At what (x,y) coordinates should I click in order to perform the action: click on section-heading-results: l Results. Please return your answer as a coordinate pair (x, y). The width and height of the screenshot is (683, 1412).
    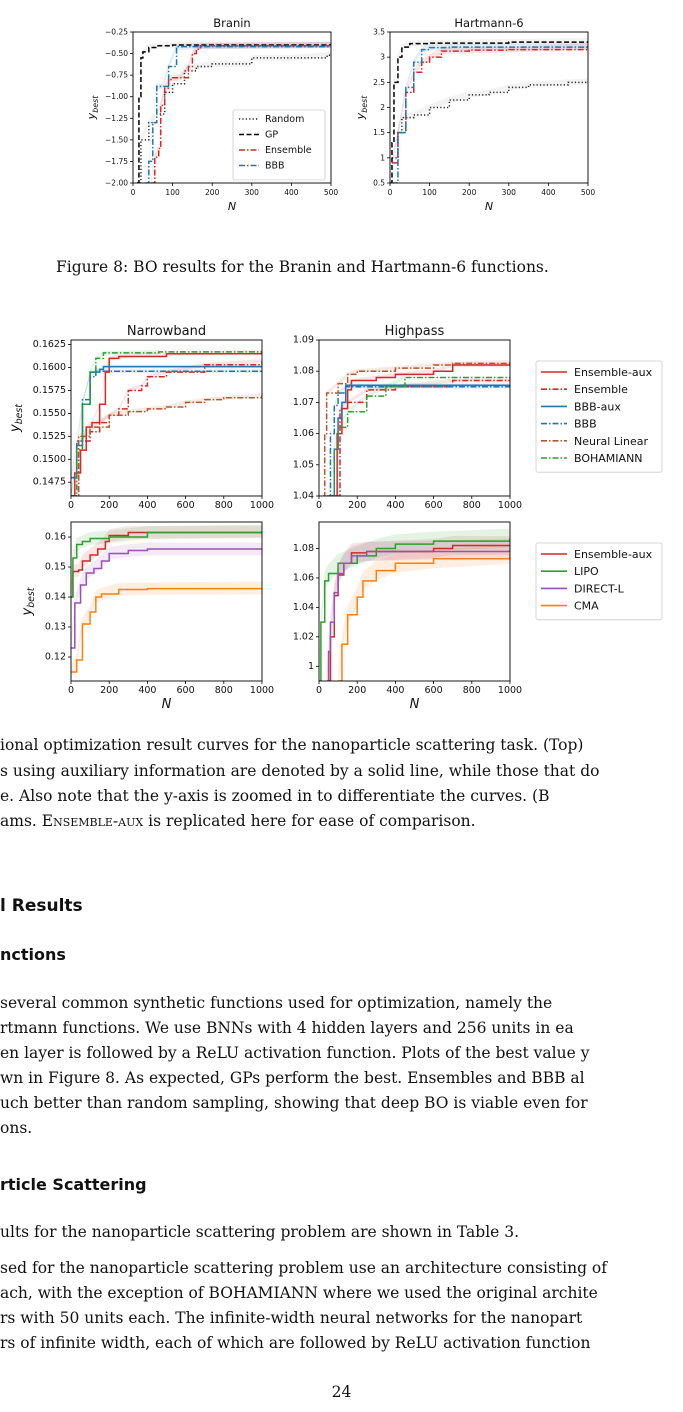
    Looking at the image, I should click on (41, 906).